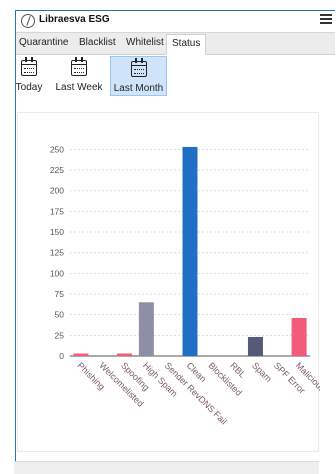 The height and width of the screenshot is (474, 336). Describe the element at coordinates (28, 21) in the screenshot. I see `libraesva-logo-icon` at that location.